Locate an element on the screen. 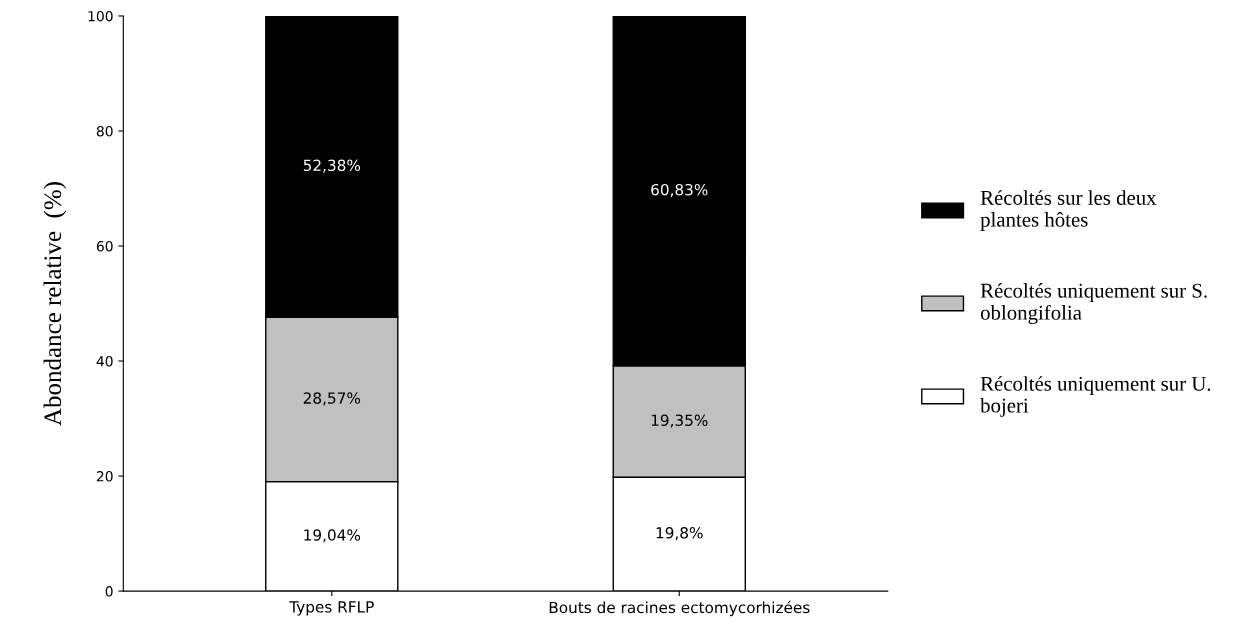 The height and width of the screenshot is (639, 1233). y-tick-label: 60 is located at coordinates (104, 246).